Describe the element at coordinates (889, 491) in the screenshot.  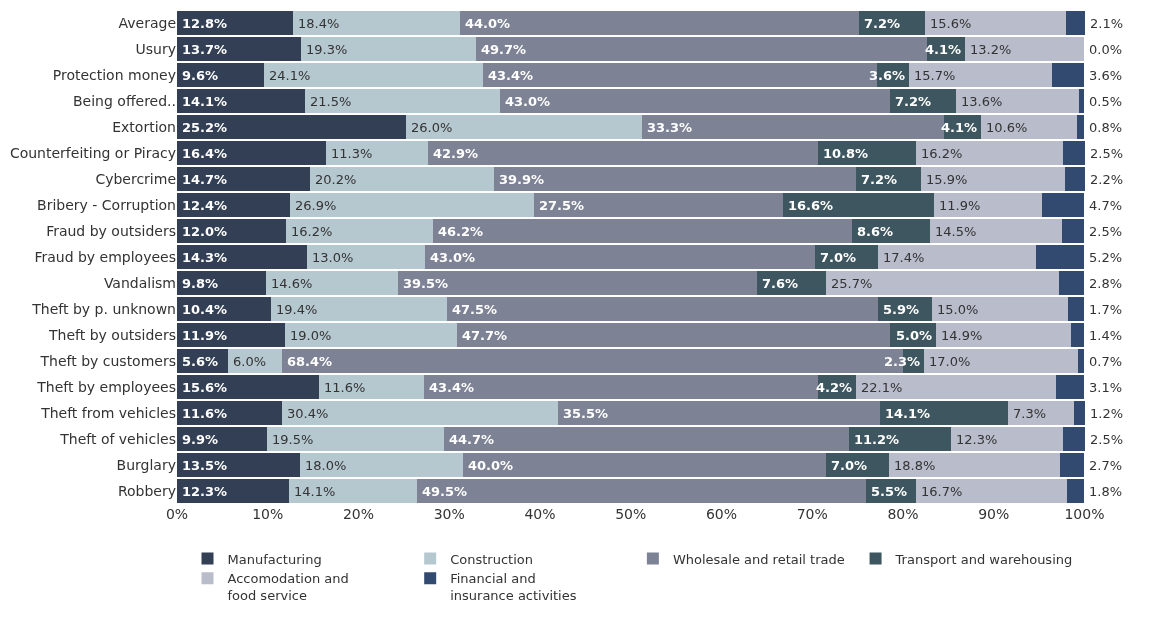
I see `data-label: 5.5%` at that location.